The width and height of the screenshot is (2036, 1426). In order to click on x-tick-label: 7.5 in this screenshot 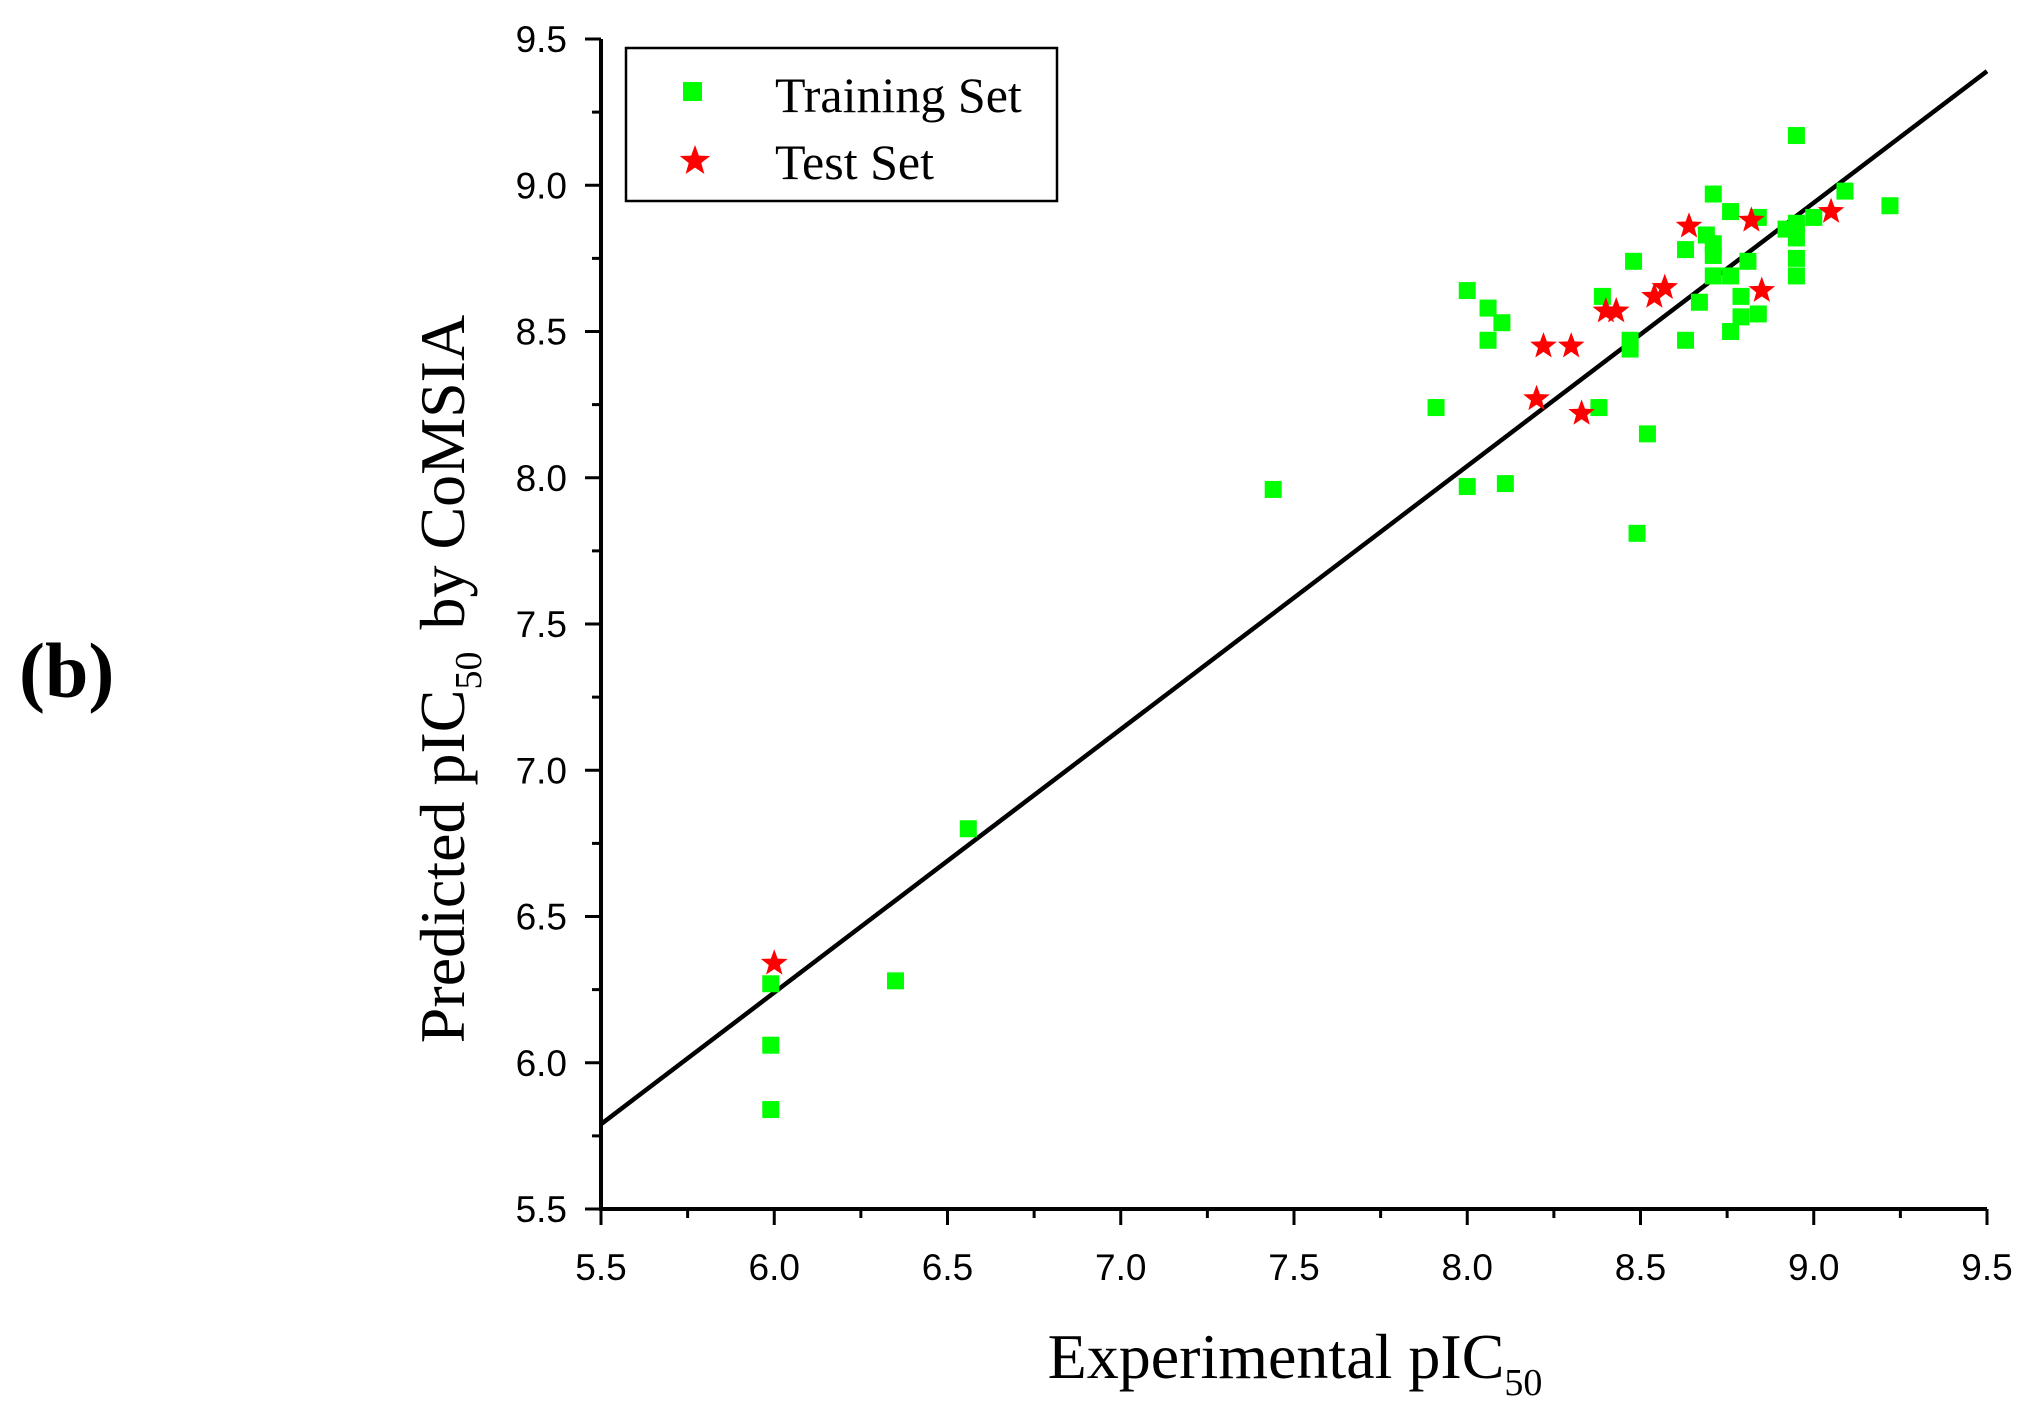, I will do `click(1293, 1267)`.